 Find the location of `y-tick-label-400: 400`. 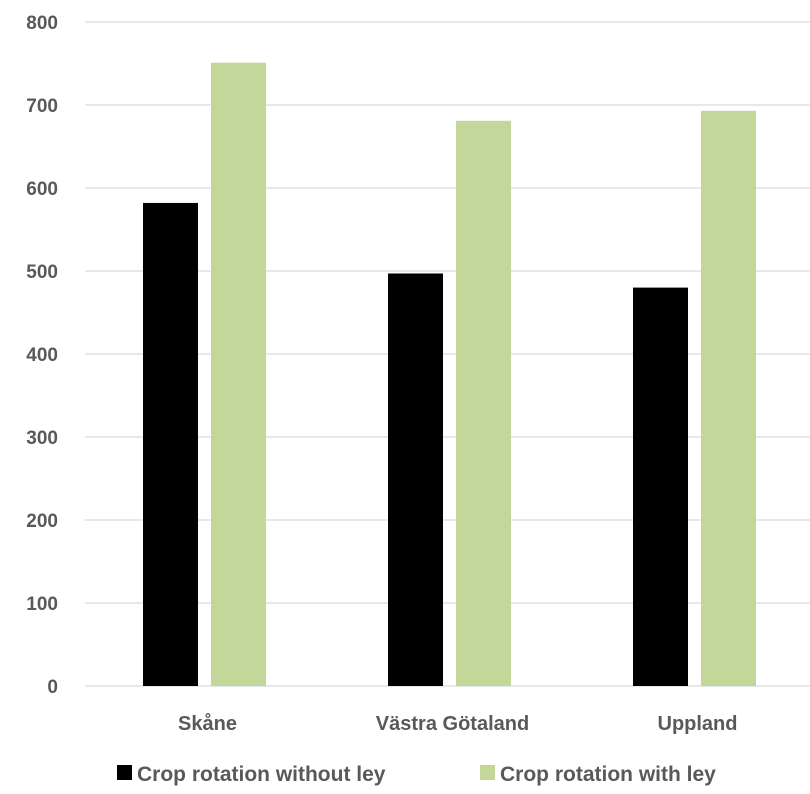

y-tick-label-400: 400 is located at coordinates (42, 355).